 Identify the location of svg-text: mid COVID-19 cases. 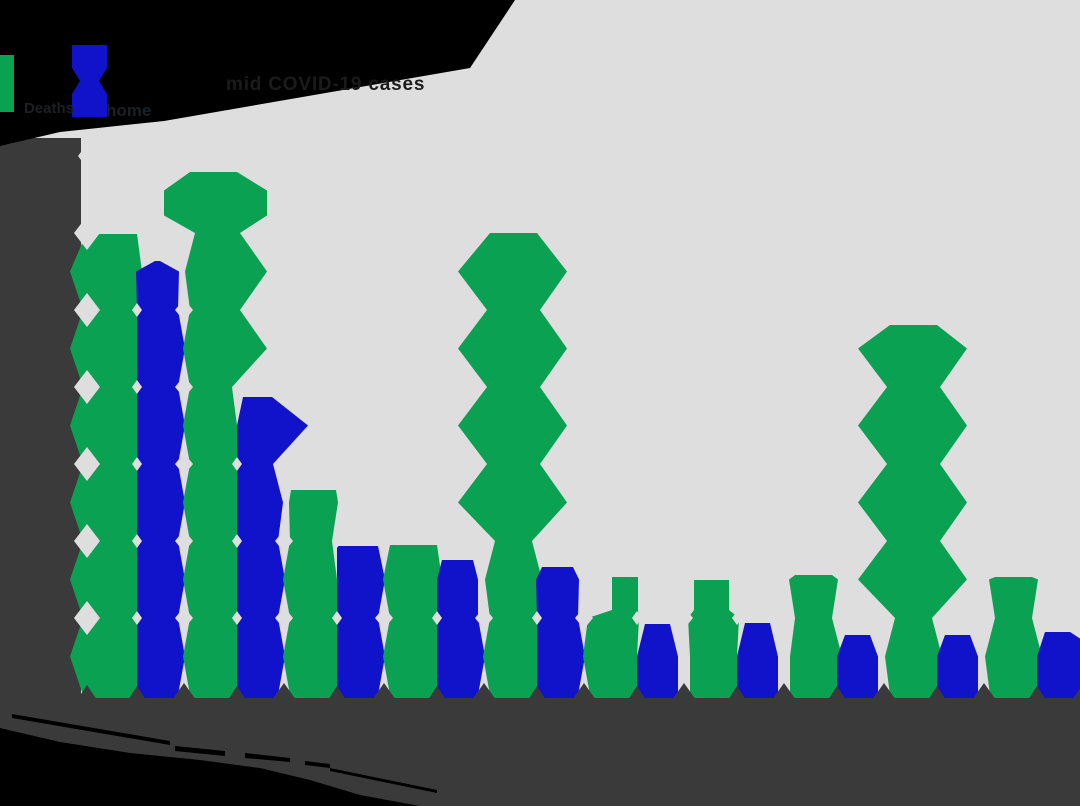
(325, 84).